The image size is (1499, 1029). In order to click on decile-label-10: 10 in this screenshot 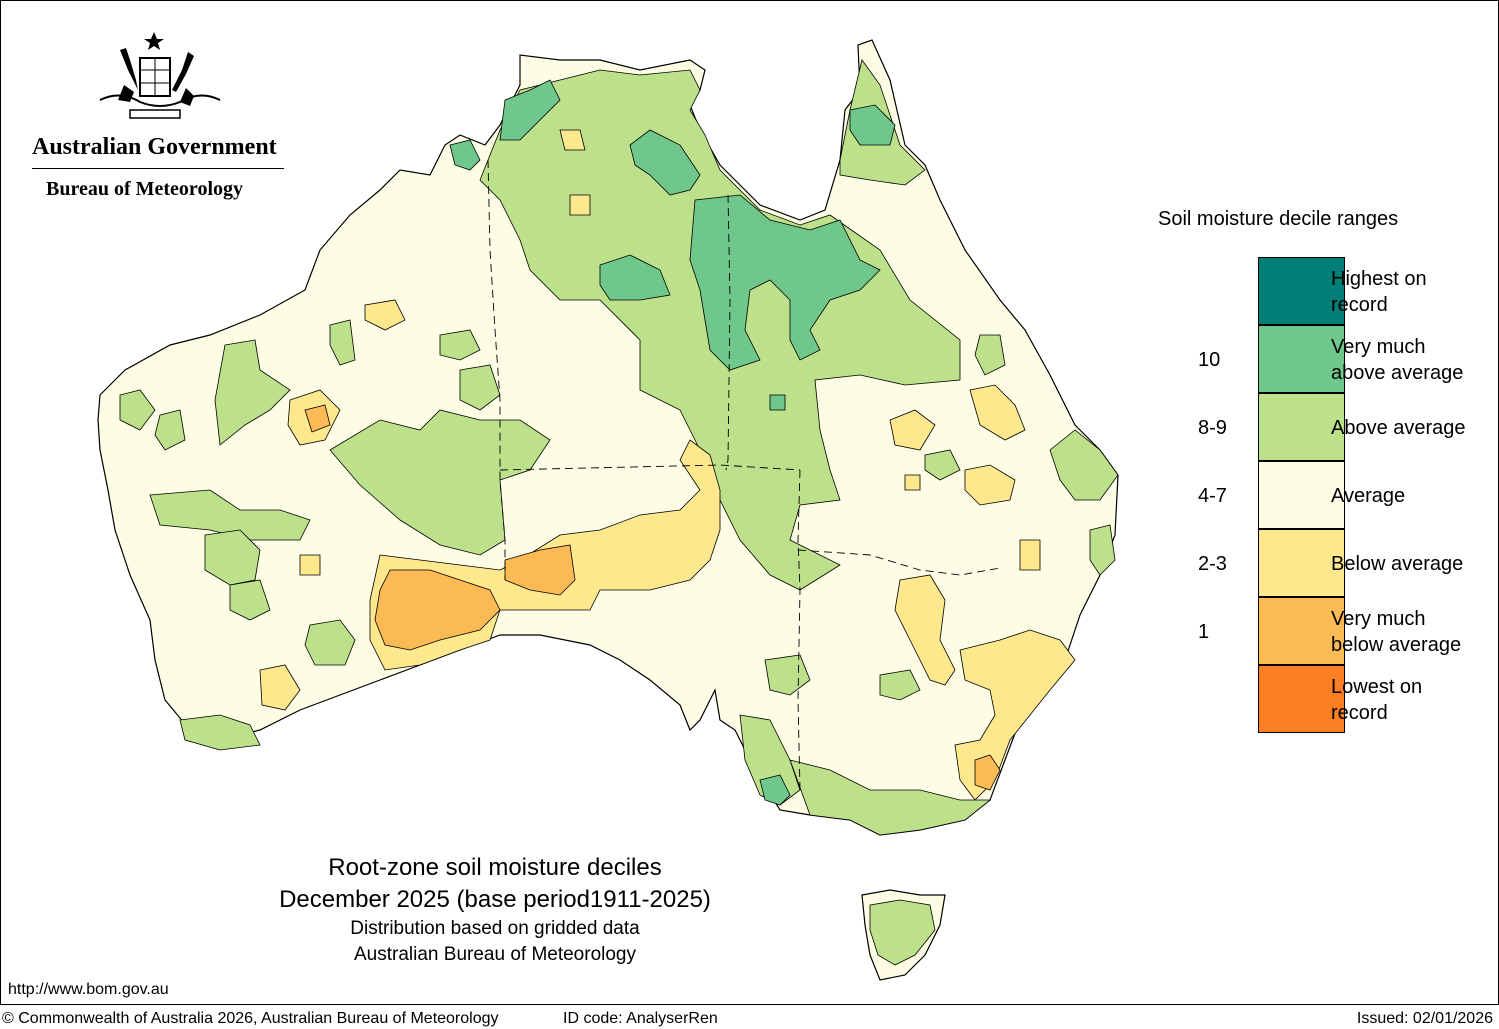, I will do `click(1209, 360)`.